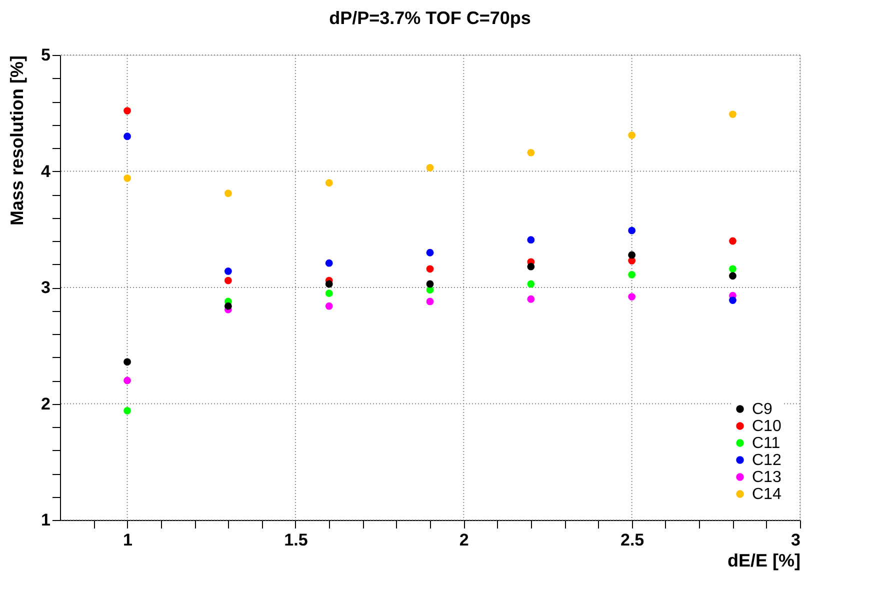 Image resolution: width=869 pixels, height=601 pixels. What do you see at coordinates (767, 426) in the screenshot?
I see `legend-label: C10` at bounding box center [767, 426].